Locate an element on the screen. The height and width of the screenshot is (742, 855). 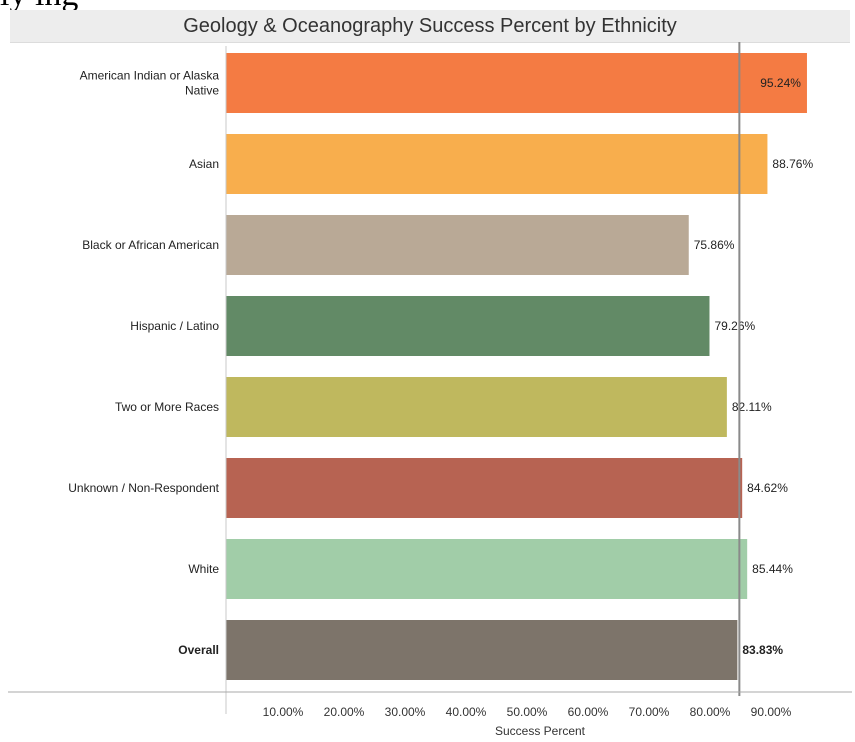
category-label-6: White is located at coordinates (203, 569).